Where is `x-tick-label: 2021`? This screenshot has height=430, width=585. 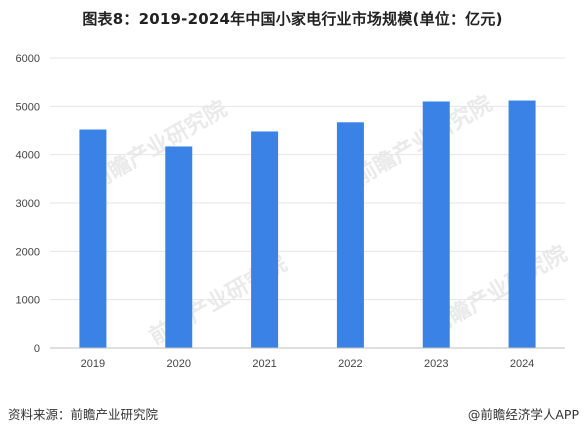 x-tick-label: 2021 is located at coordinates (264, 364).